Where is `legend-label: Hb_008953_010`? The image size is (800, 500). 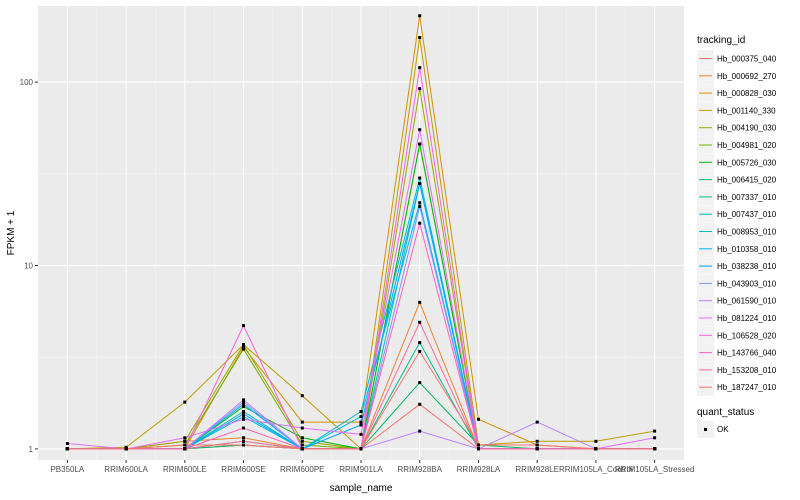 legend-label: Hb_008953_010 is located at coordinates (747, 232).